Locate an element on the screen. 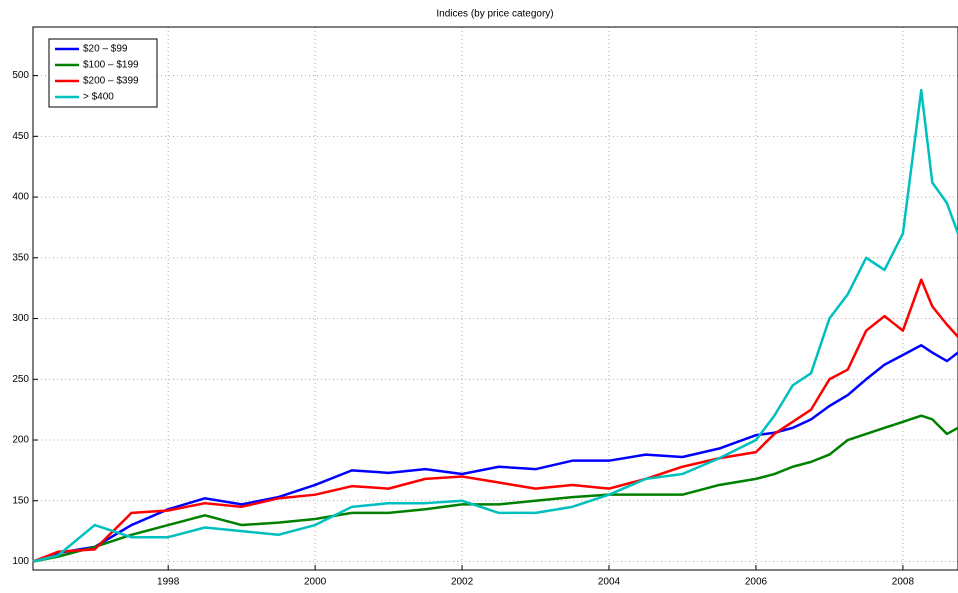 Image resolution: width=958 pixels, height=593 pixels. y-tick-label: 400 is located at coordinates (20, 197).